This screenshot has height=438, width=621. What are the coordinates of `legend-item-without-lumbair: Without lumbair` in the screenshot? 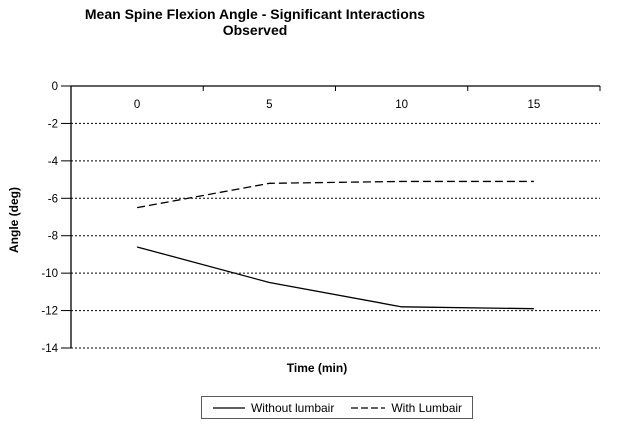 It's located at (273, 408).